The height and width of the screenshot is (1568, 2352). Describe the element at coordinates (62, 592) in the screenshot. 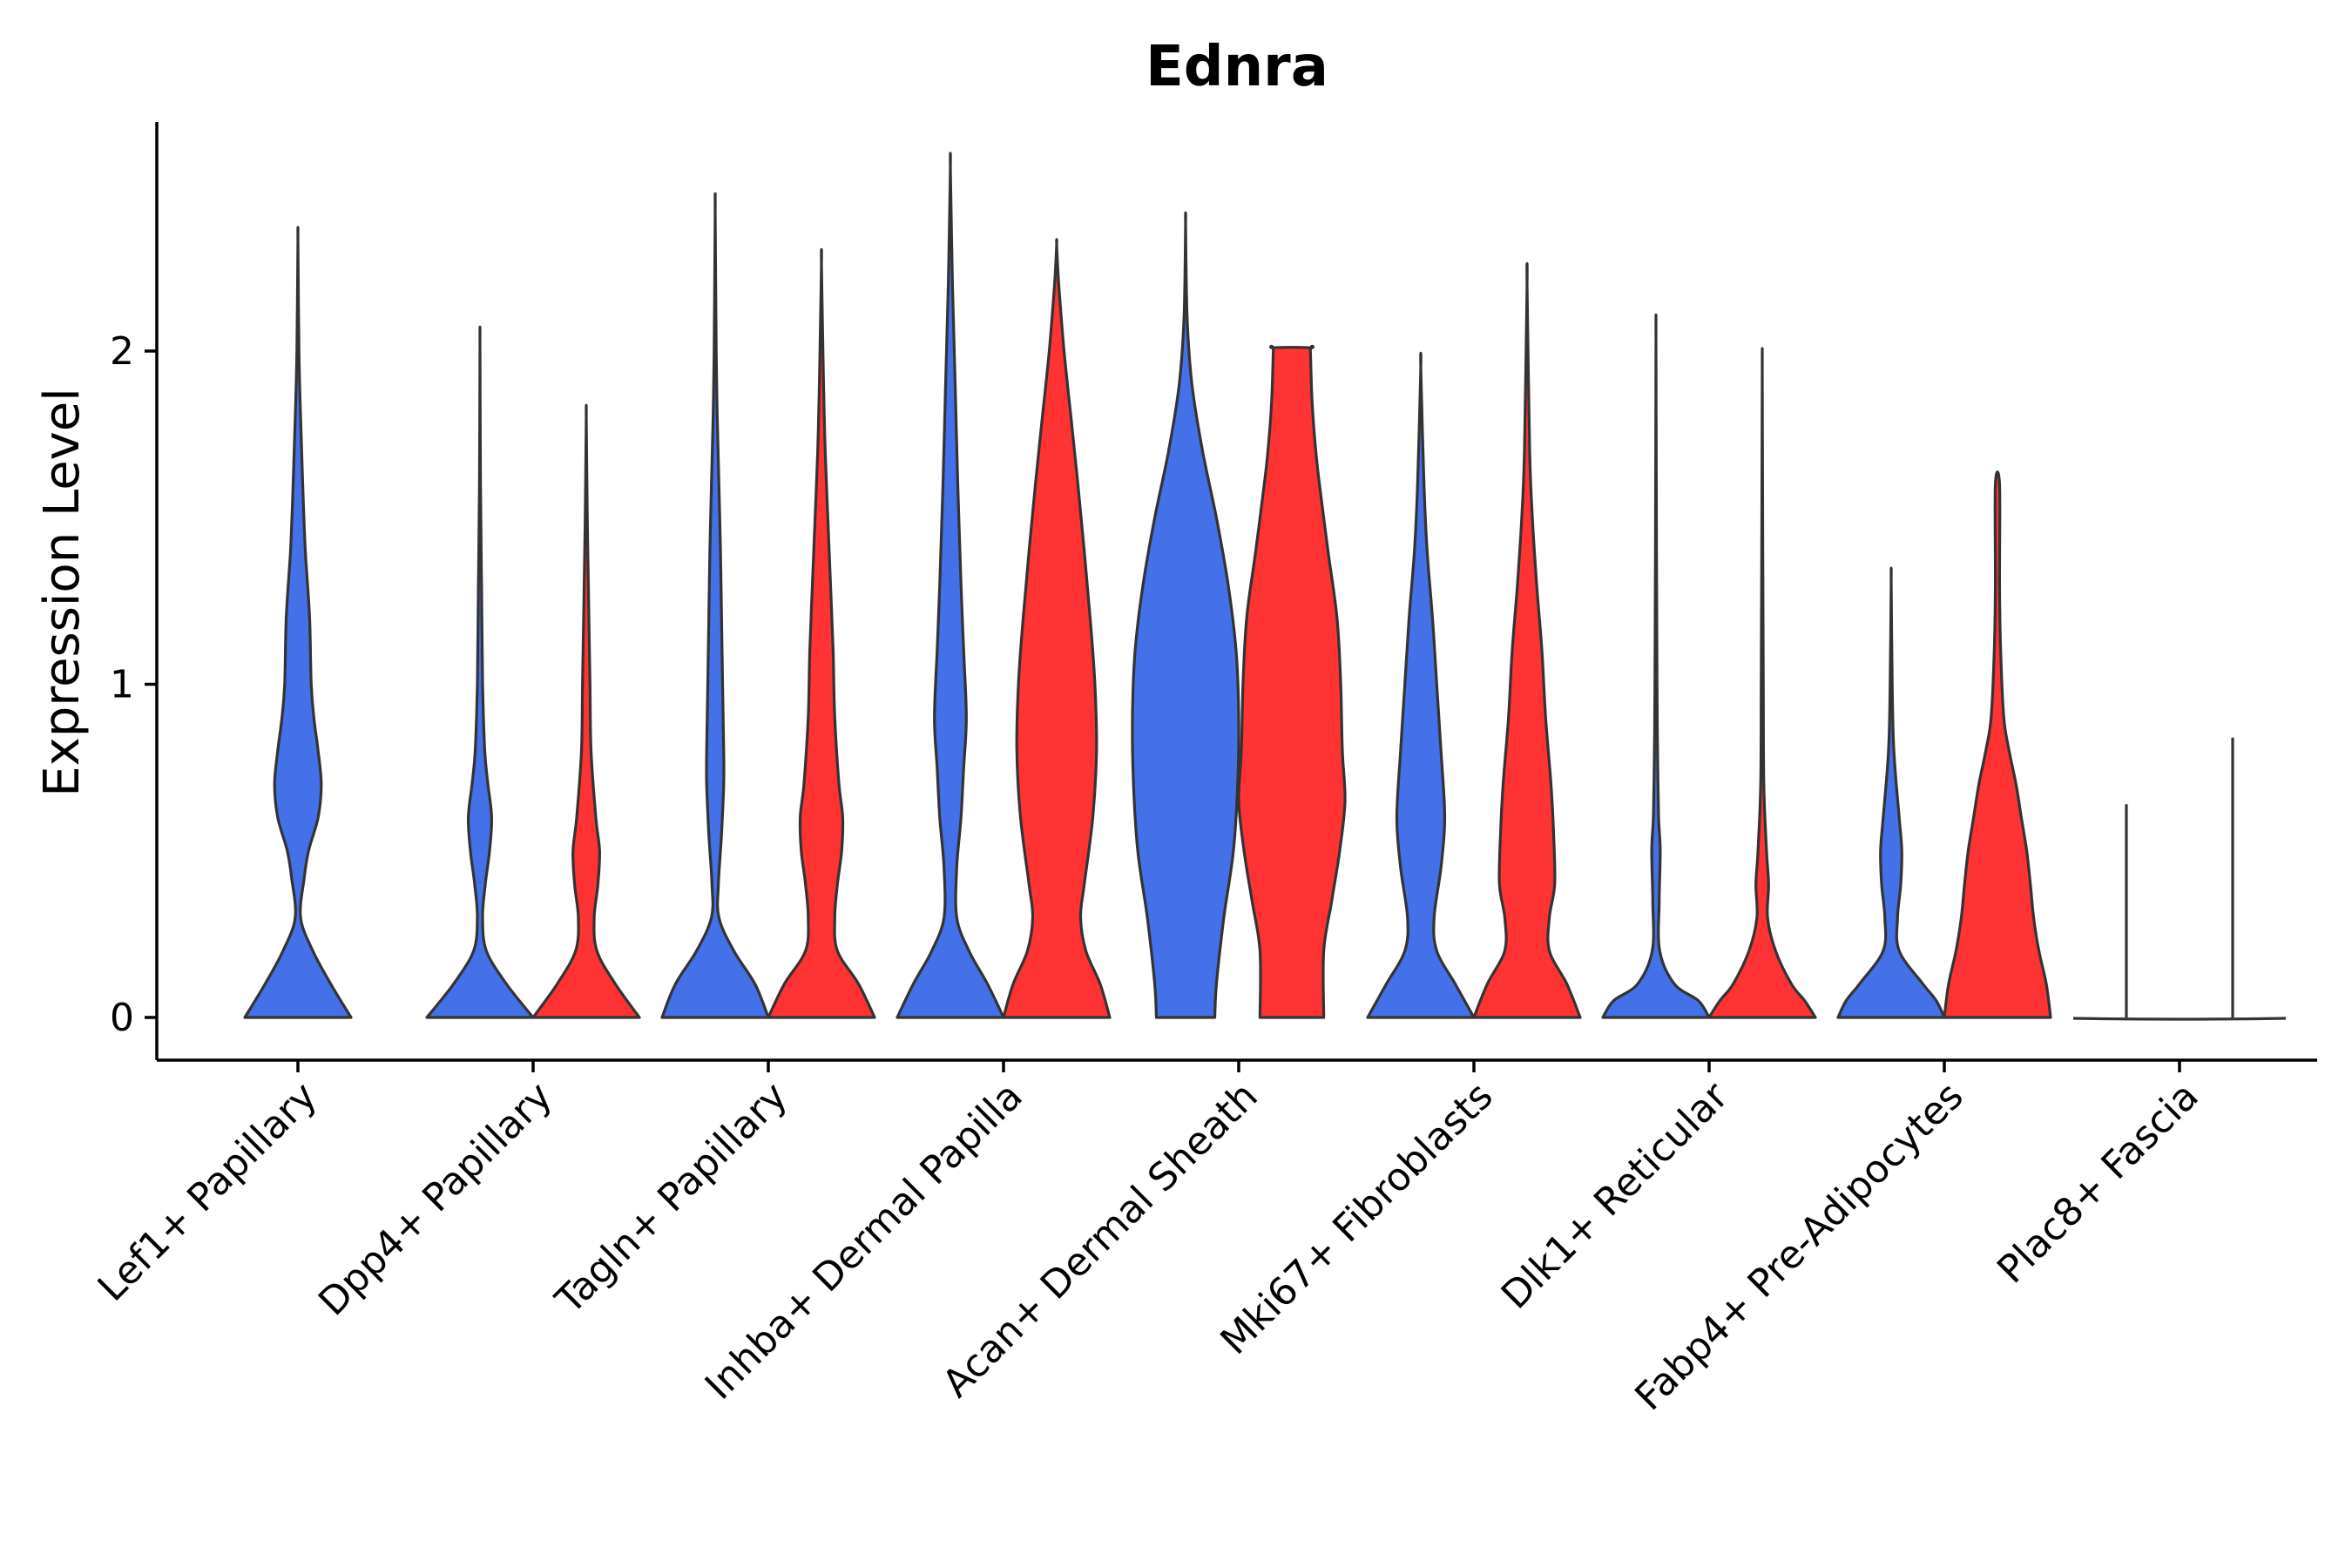

I see `y-axis-label: Expression Level` at that location.